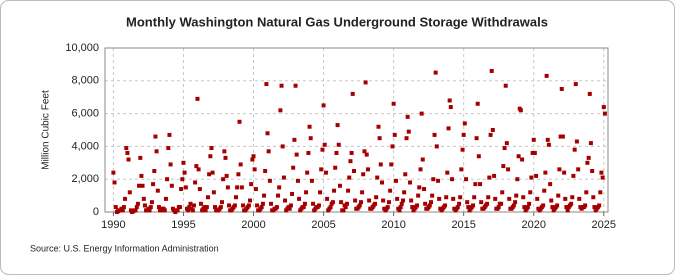  What do you see at coordinates (113, 225) in the screenshot?
I see `x-tick-label: 1990` at bounding box center [113, 225].